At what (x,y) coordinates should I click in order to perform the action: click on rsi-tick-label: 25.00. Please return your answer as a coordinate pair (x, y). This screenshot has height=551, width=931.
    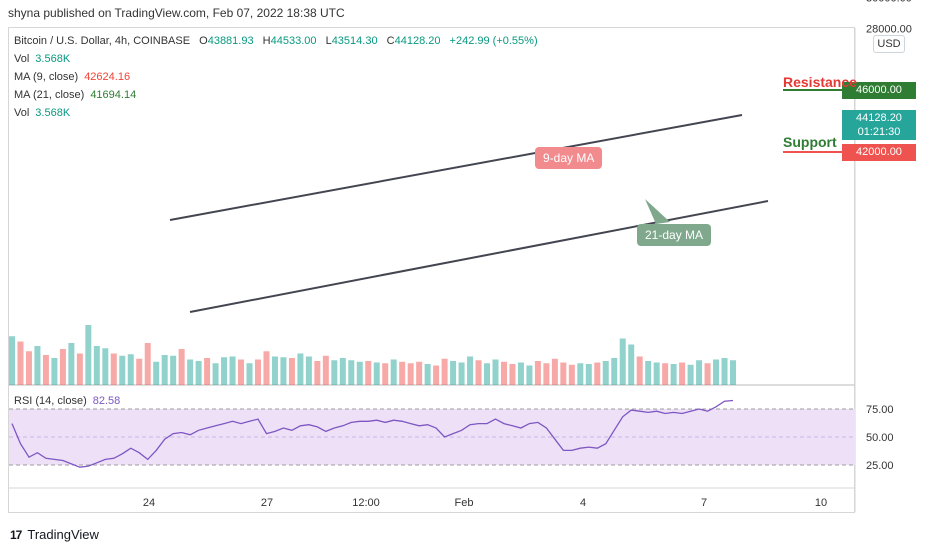
    Looking at the image, I should click on (880, 466).